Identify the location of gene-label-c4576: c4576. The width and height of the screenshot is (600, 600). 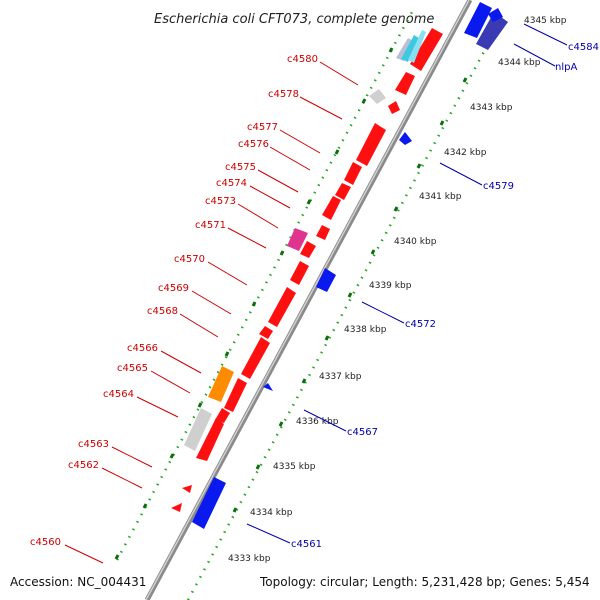
(253, 144).